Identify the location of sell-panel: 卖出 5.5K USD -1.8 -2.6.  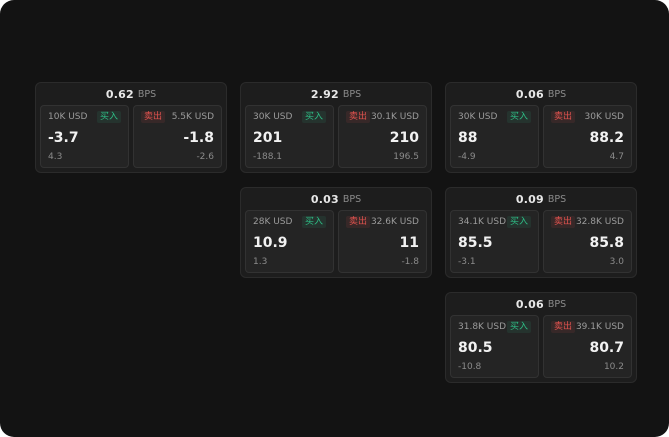
(177, 136).